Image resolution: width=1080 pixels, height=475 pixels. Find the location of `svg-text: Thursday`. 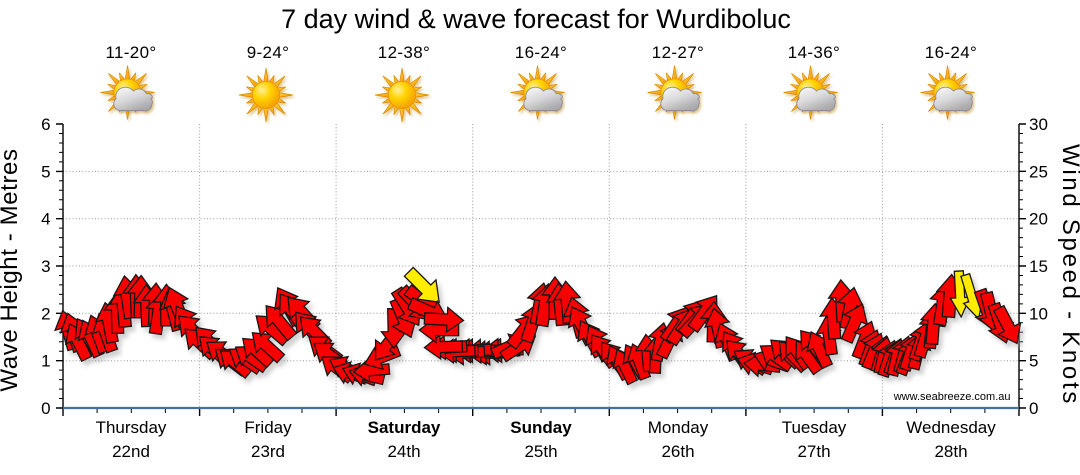

svg-text: Thursday is located at coordinates (131, 427).